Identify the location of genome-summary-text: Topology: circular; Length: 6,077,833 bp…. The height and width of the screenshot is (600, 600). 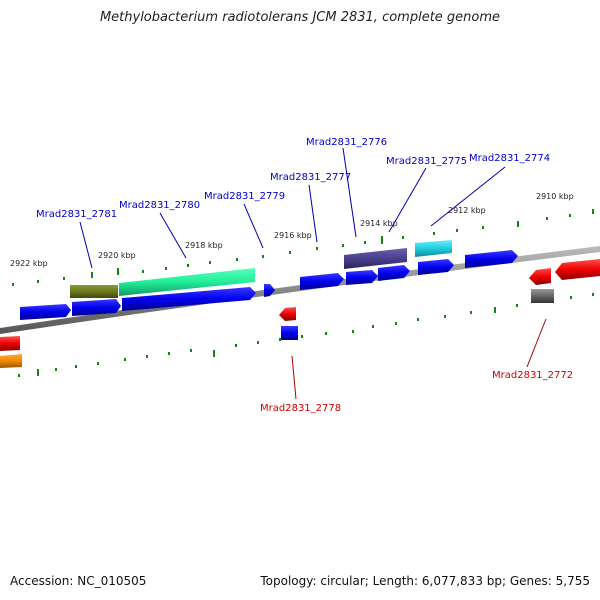
(425, 581).